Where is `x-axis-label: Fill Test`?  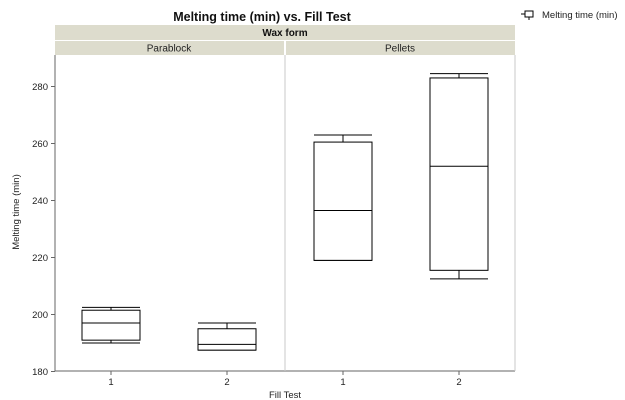
x-axis-label: Fill Test is located at coordinates (285, 395).